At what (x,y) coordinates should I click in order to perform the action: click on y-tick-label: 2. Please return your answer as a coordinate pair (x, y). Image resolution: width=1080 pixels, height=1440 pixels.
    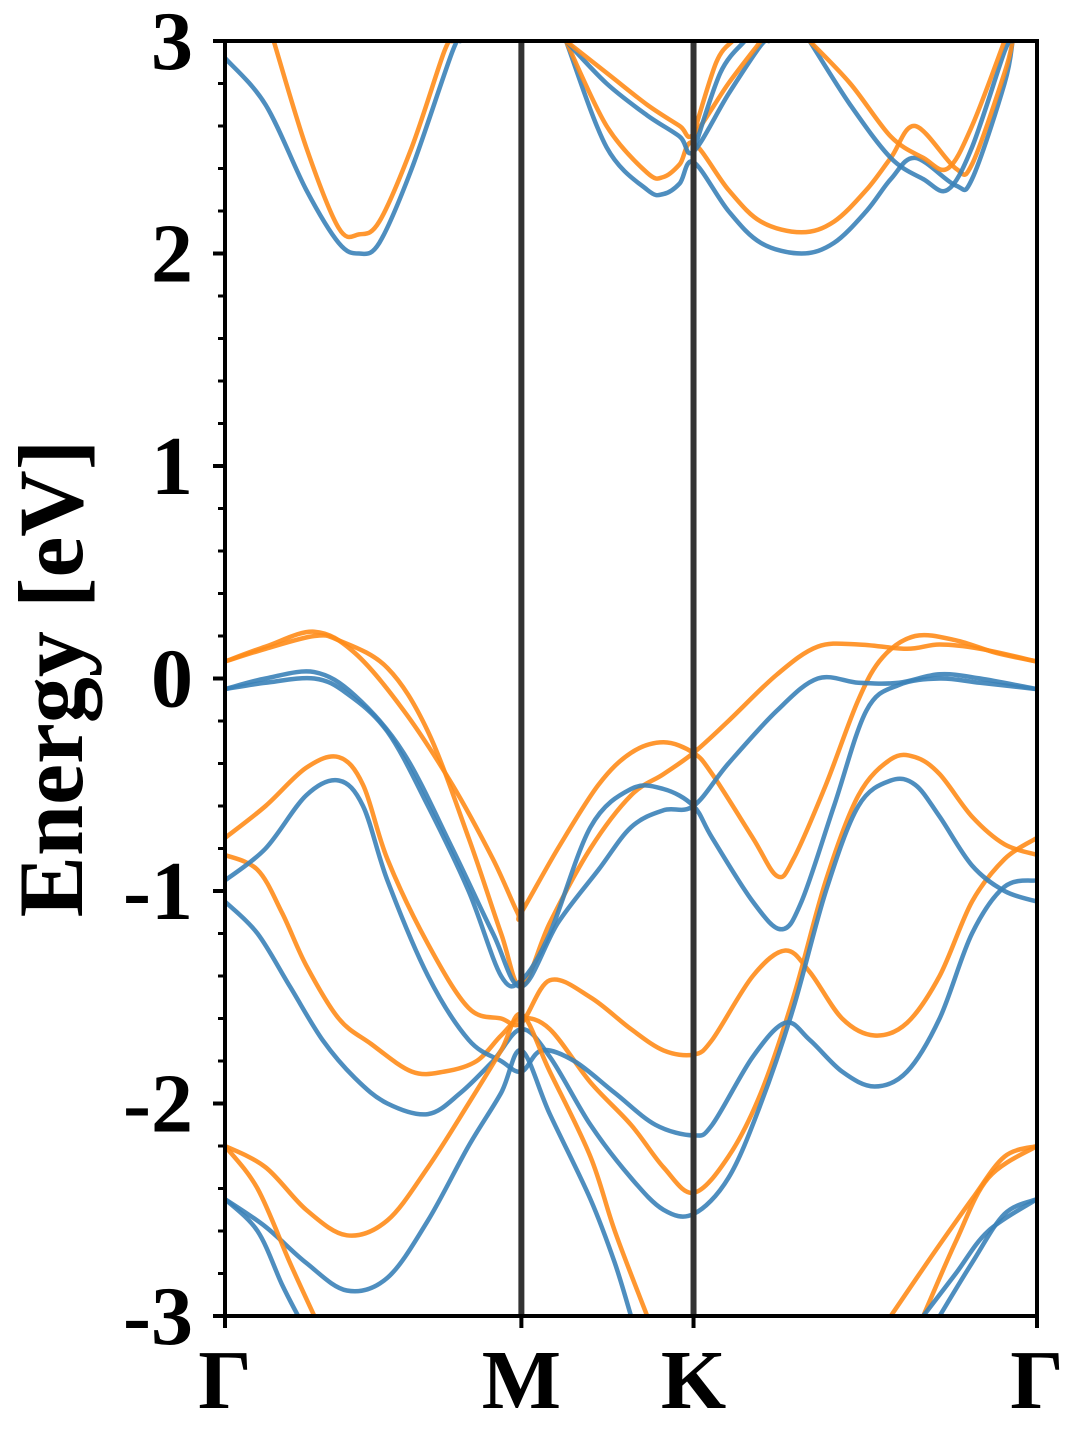
    Looking at the image, I should click on (172, 254).